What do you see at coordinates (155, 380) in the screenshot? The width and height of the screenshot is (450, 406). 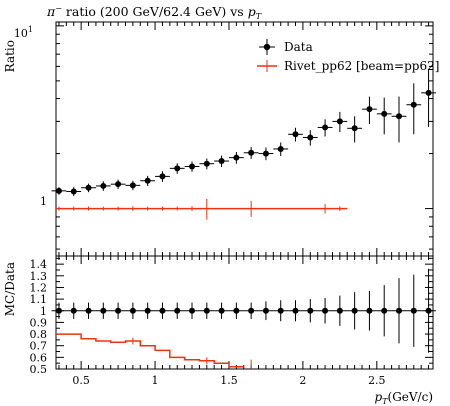 I see `ratio-xtick-label: 1` at bounding box center [155, 380].